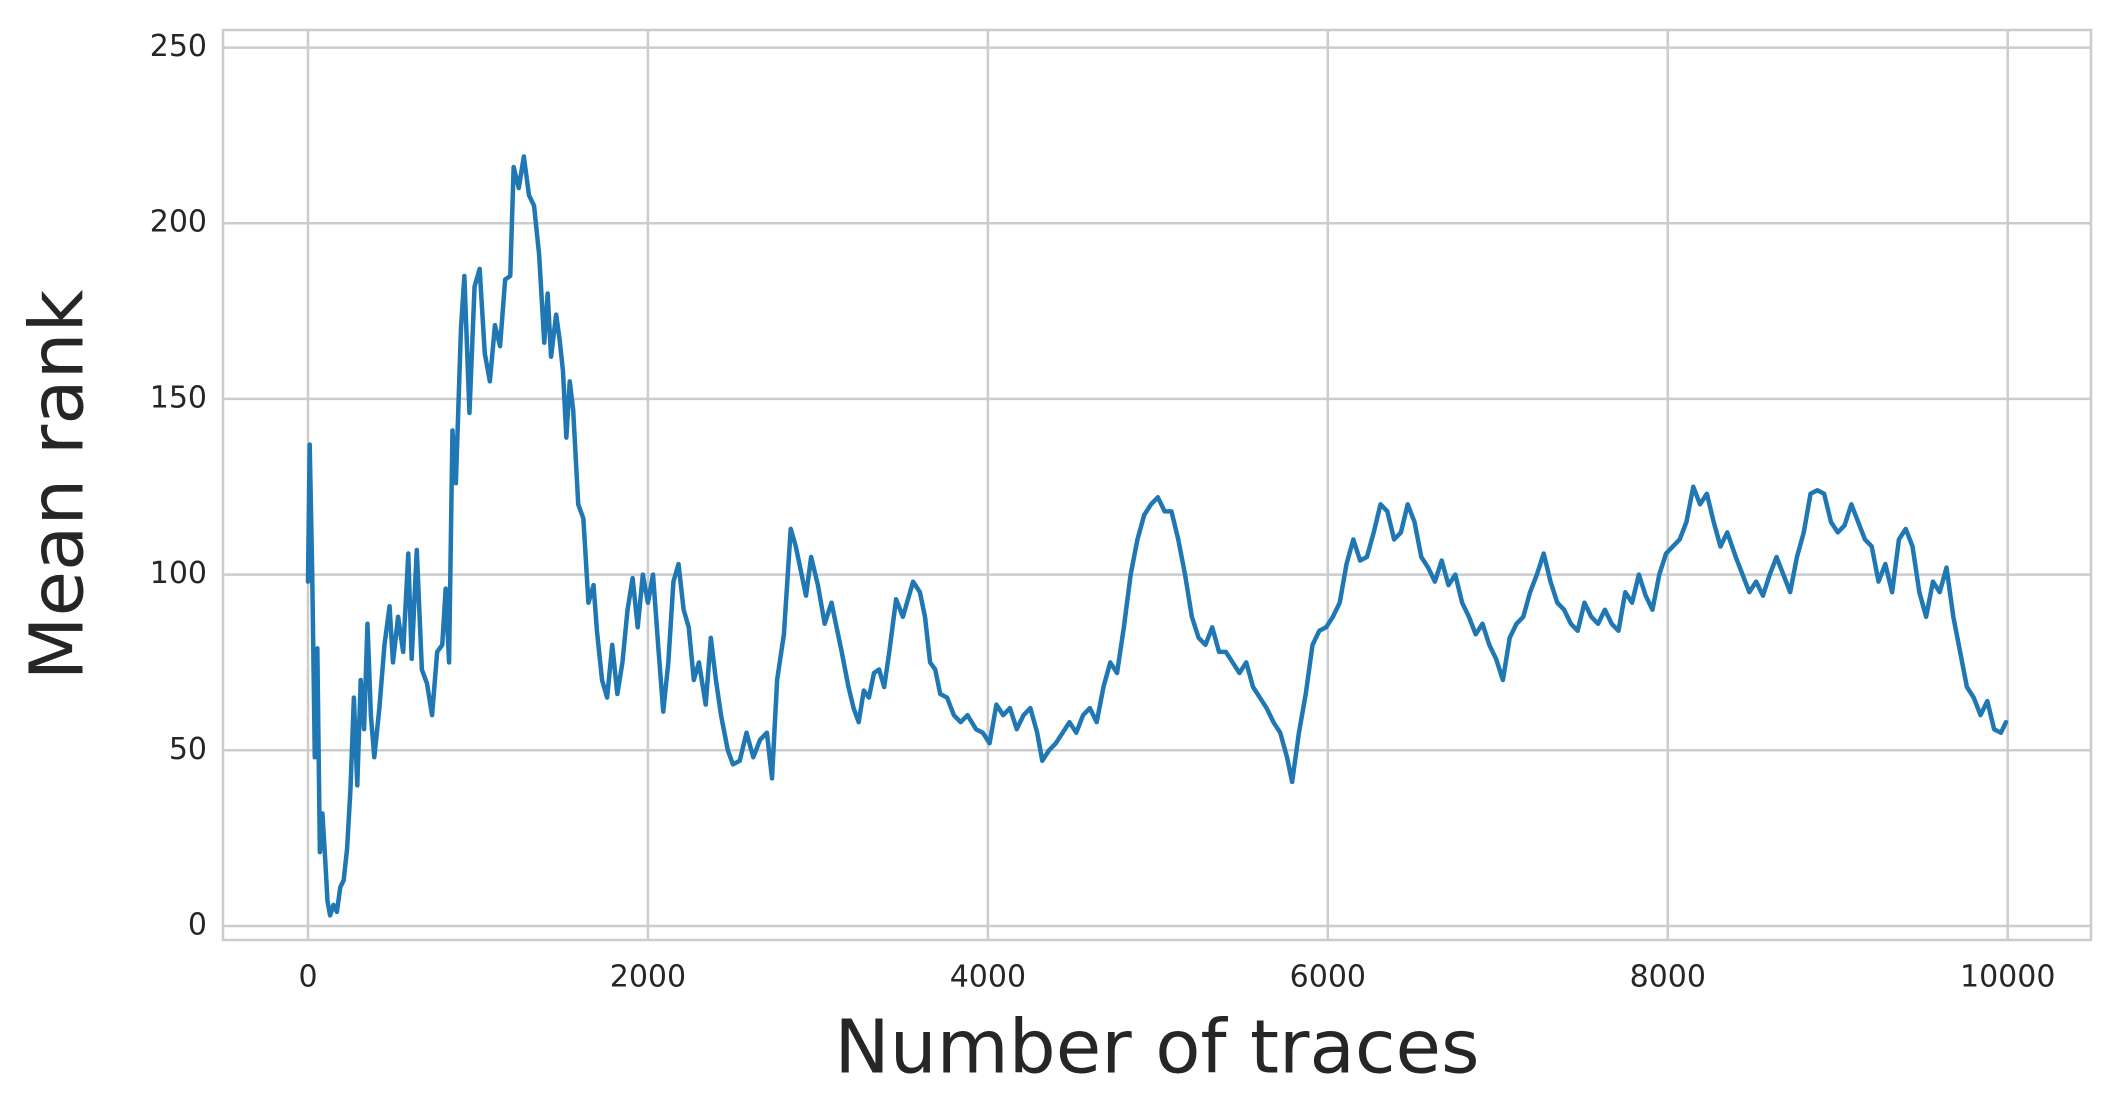  Describe the element at coordinates (2007, 977) in the screenshot. I see `x-tick-label: 10000` at that location.